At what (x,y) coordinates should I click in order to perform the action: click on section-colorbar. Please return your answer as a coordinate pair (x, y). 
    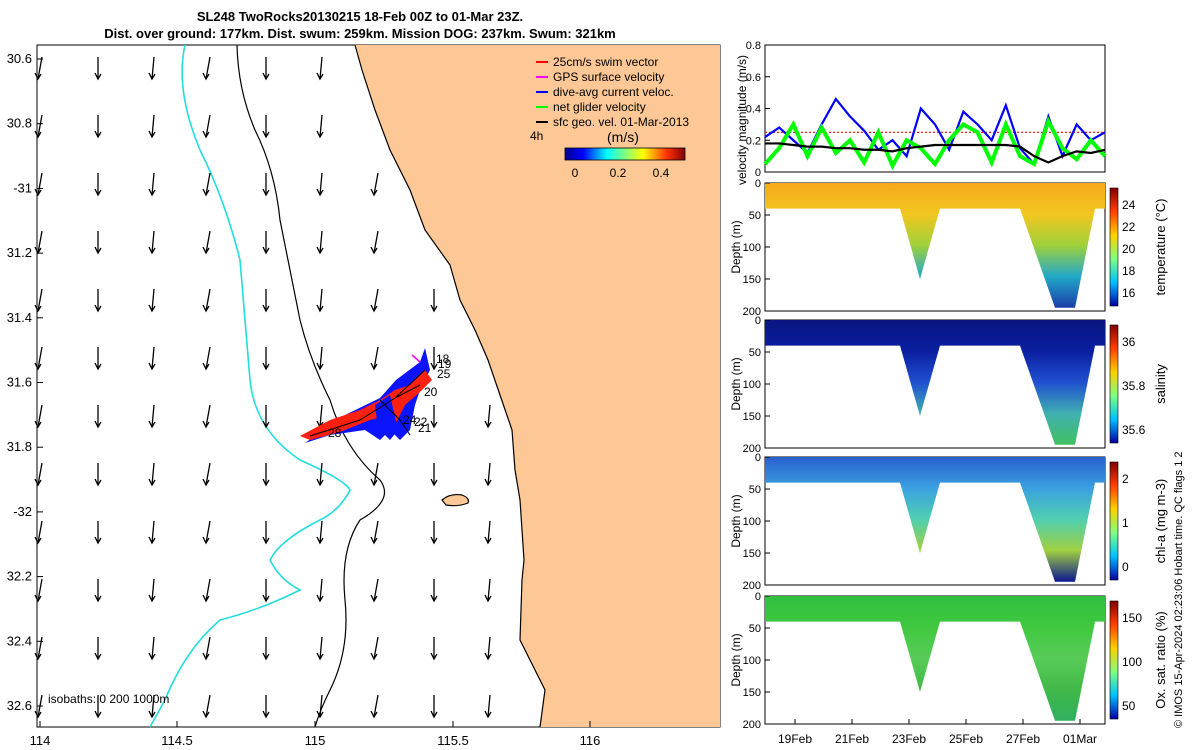
    Looking at the image, I should click on (1114, 660).